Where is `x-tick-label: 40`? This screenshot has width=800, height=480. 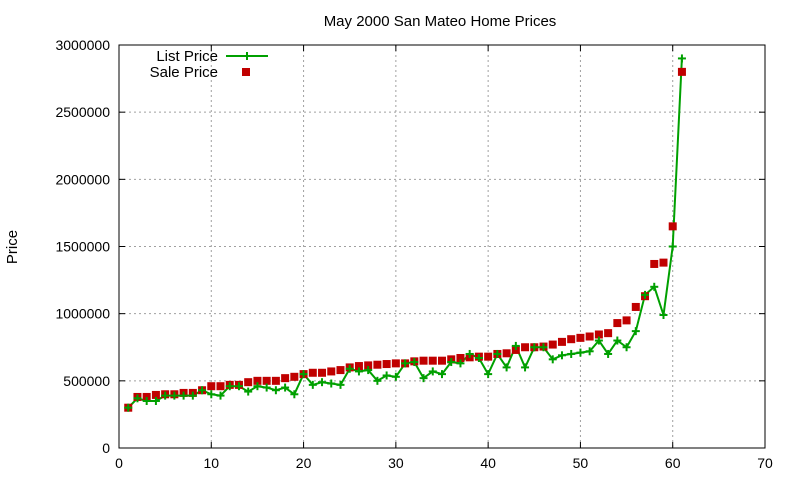 x-tick-label: 40 is located at coordinates (488, 463).